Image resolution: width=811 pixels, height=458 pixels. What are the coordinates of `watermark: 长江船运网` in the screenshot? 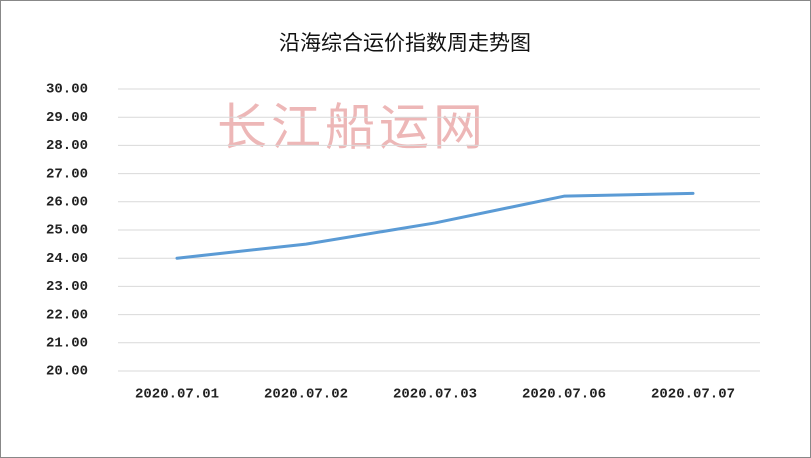 It's located at (352, 127).